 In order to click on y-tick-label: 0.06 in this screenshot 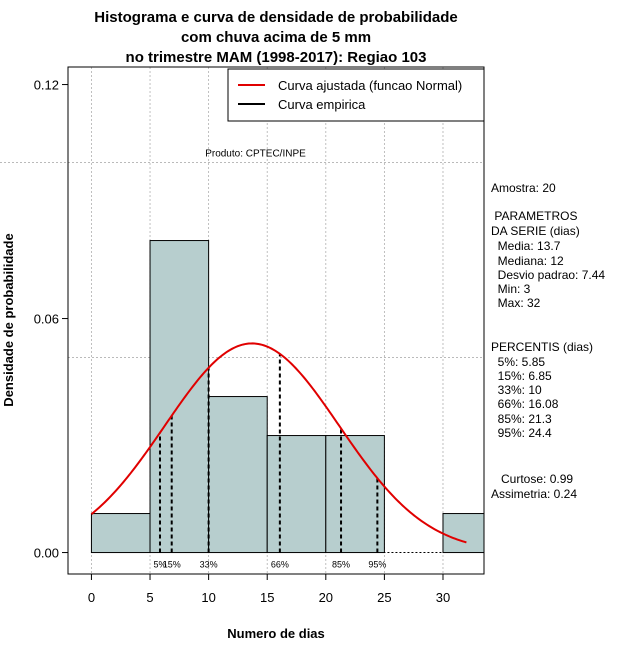, I will do `click(46, 319)`.